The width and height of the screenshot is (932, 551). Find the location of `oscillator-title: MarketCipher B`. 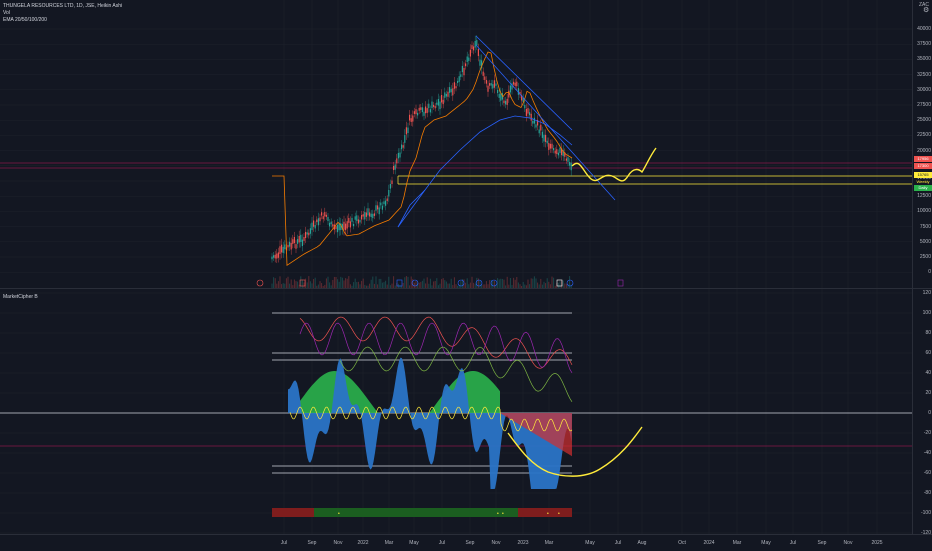

oscillator-title: MarketCipher B is located at coordinates (20, 297).